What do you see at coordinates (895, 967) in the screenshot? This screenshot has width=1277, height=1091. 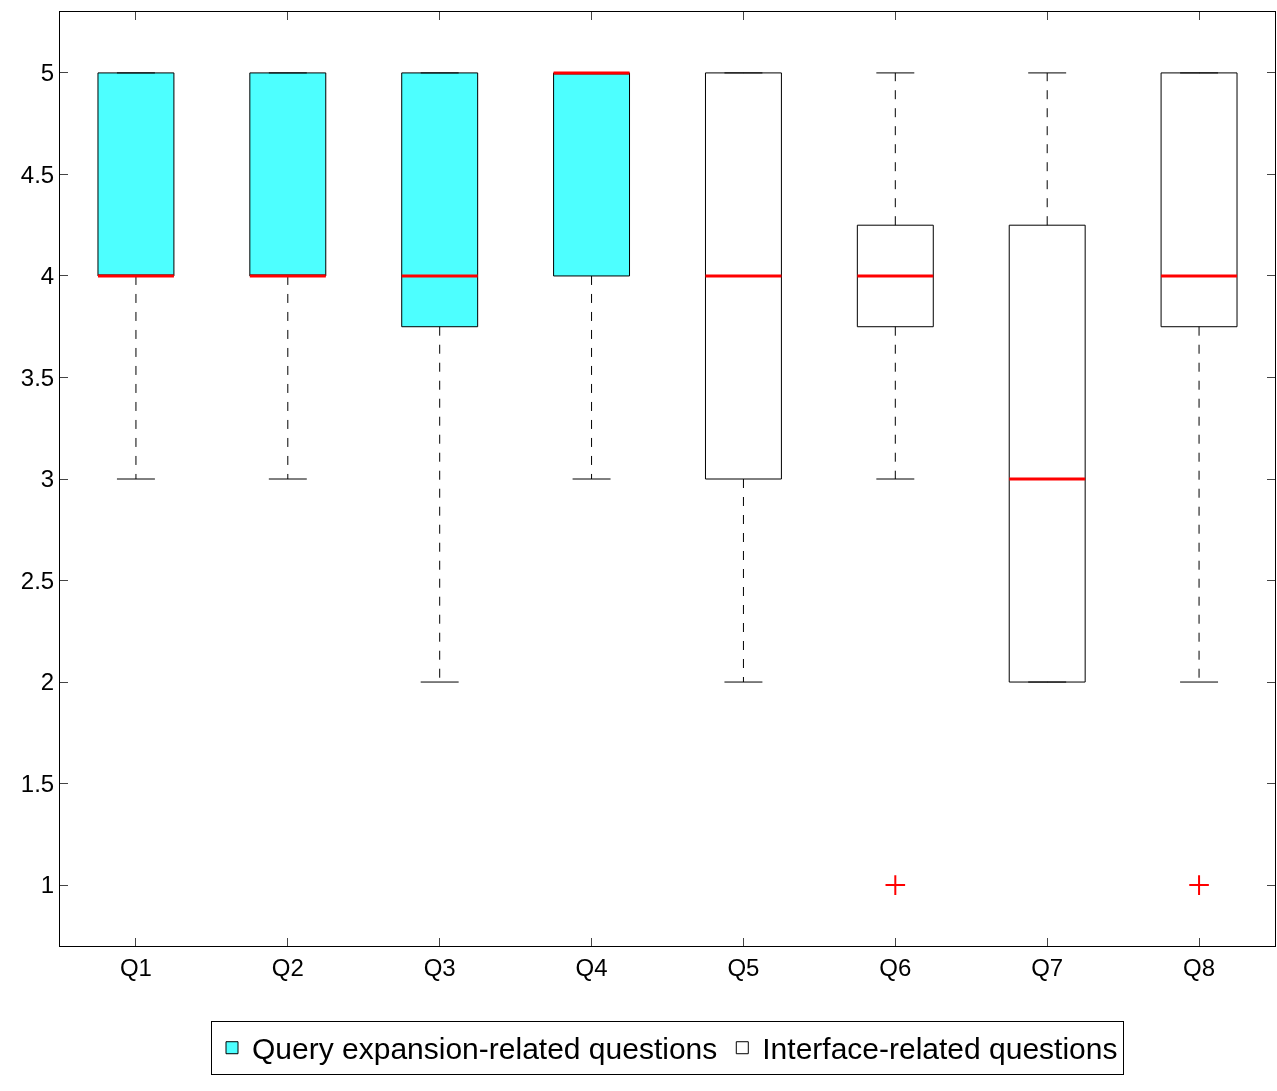 I see `x-tick-label: Q6` at bounding box center [895, 967].